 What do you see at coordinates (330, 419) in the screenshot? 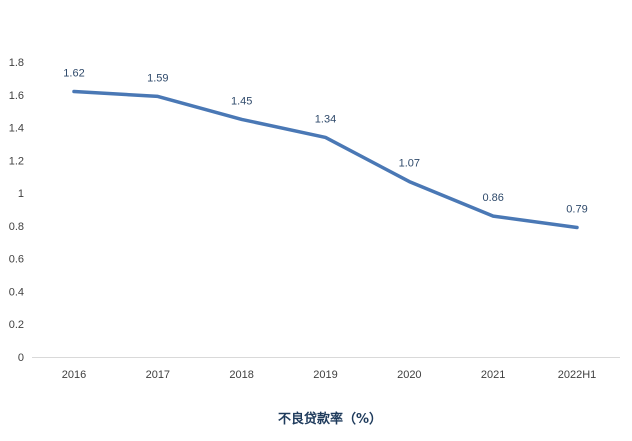
I see `chart-title: 不良贷款率（%）` at bounding box center [330, 419].